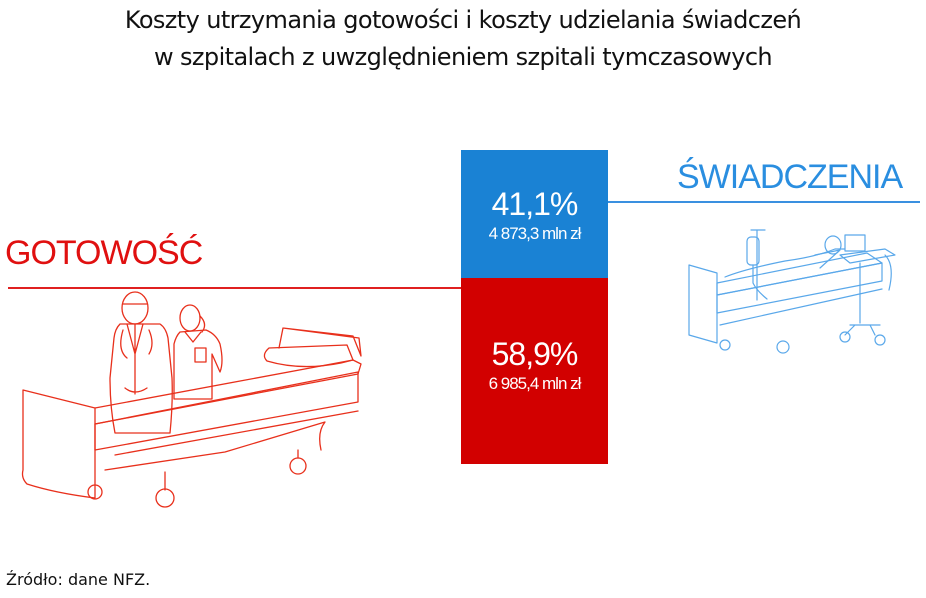 Image resolution: width=926 pixels, height=598 pixels. What do you see at coordinates (764, 202) in the screenshot?
I see `swiadczenia-leader-line` at bounding box center [764, 202].